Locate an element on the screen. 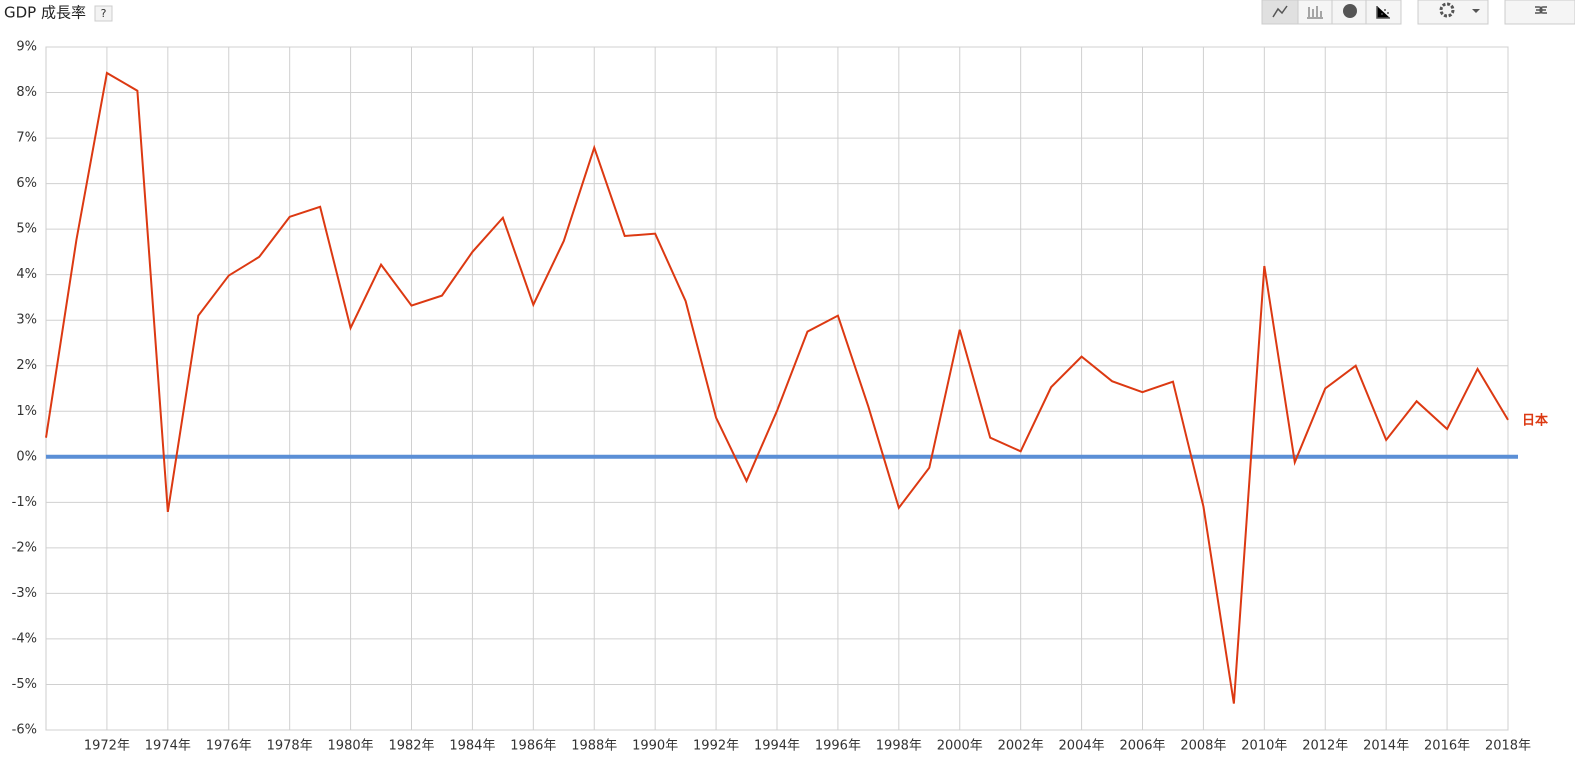  x-tick-label: 1980年 is located at coordinates (351, 746).